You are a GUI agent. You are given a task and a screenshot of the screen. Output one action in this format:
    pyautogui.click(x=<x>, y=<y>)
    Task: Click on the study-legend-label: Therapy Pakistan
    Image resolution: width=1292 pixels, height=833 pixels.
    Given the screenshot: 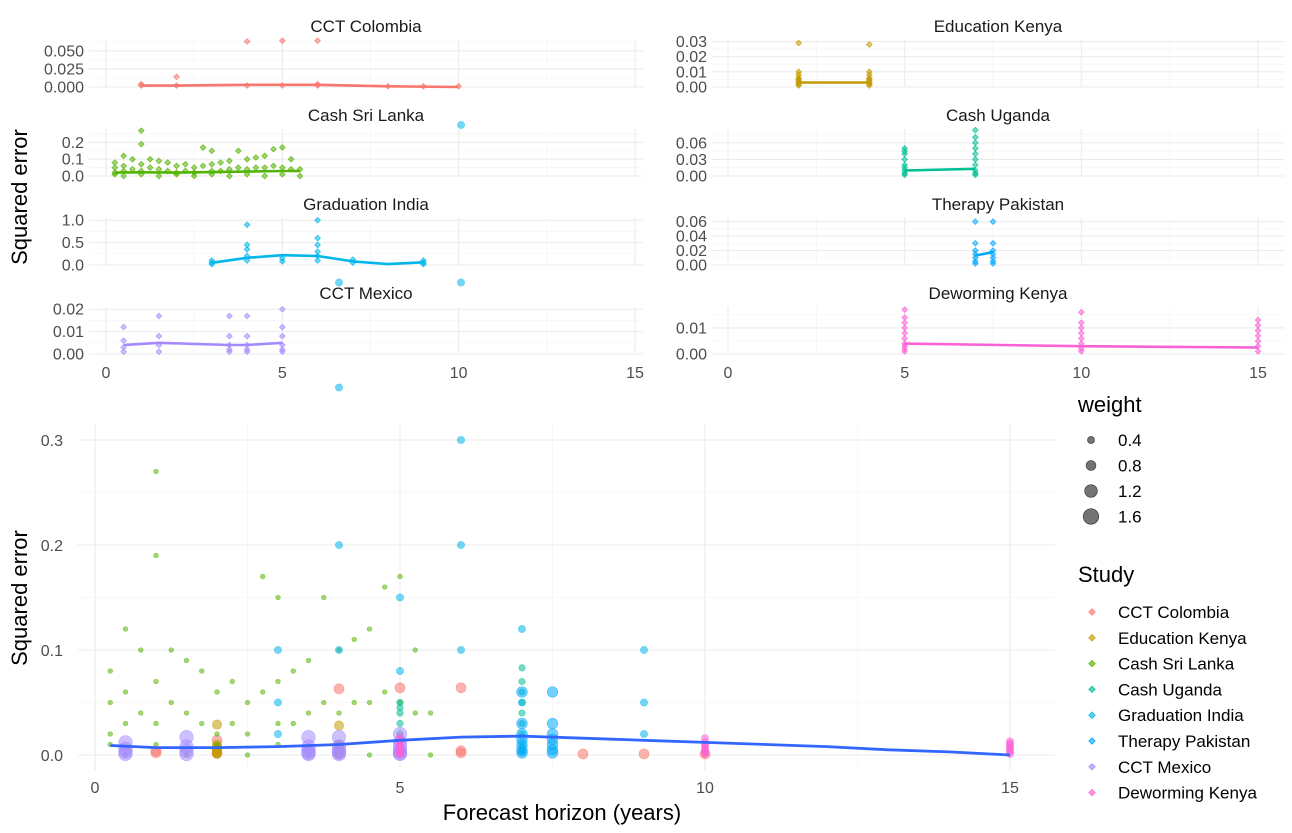 What is the action you would take?
    pyautogui.click(x=1184, y=741)
    